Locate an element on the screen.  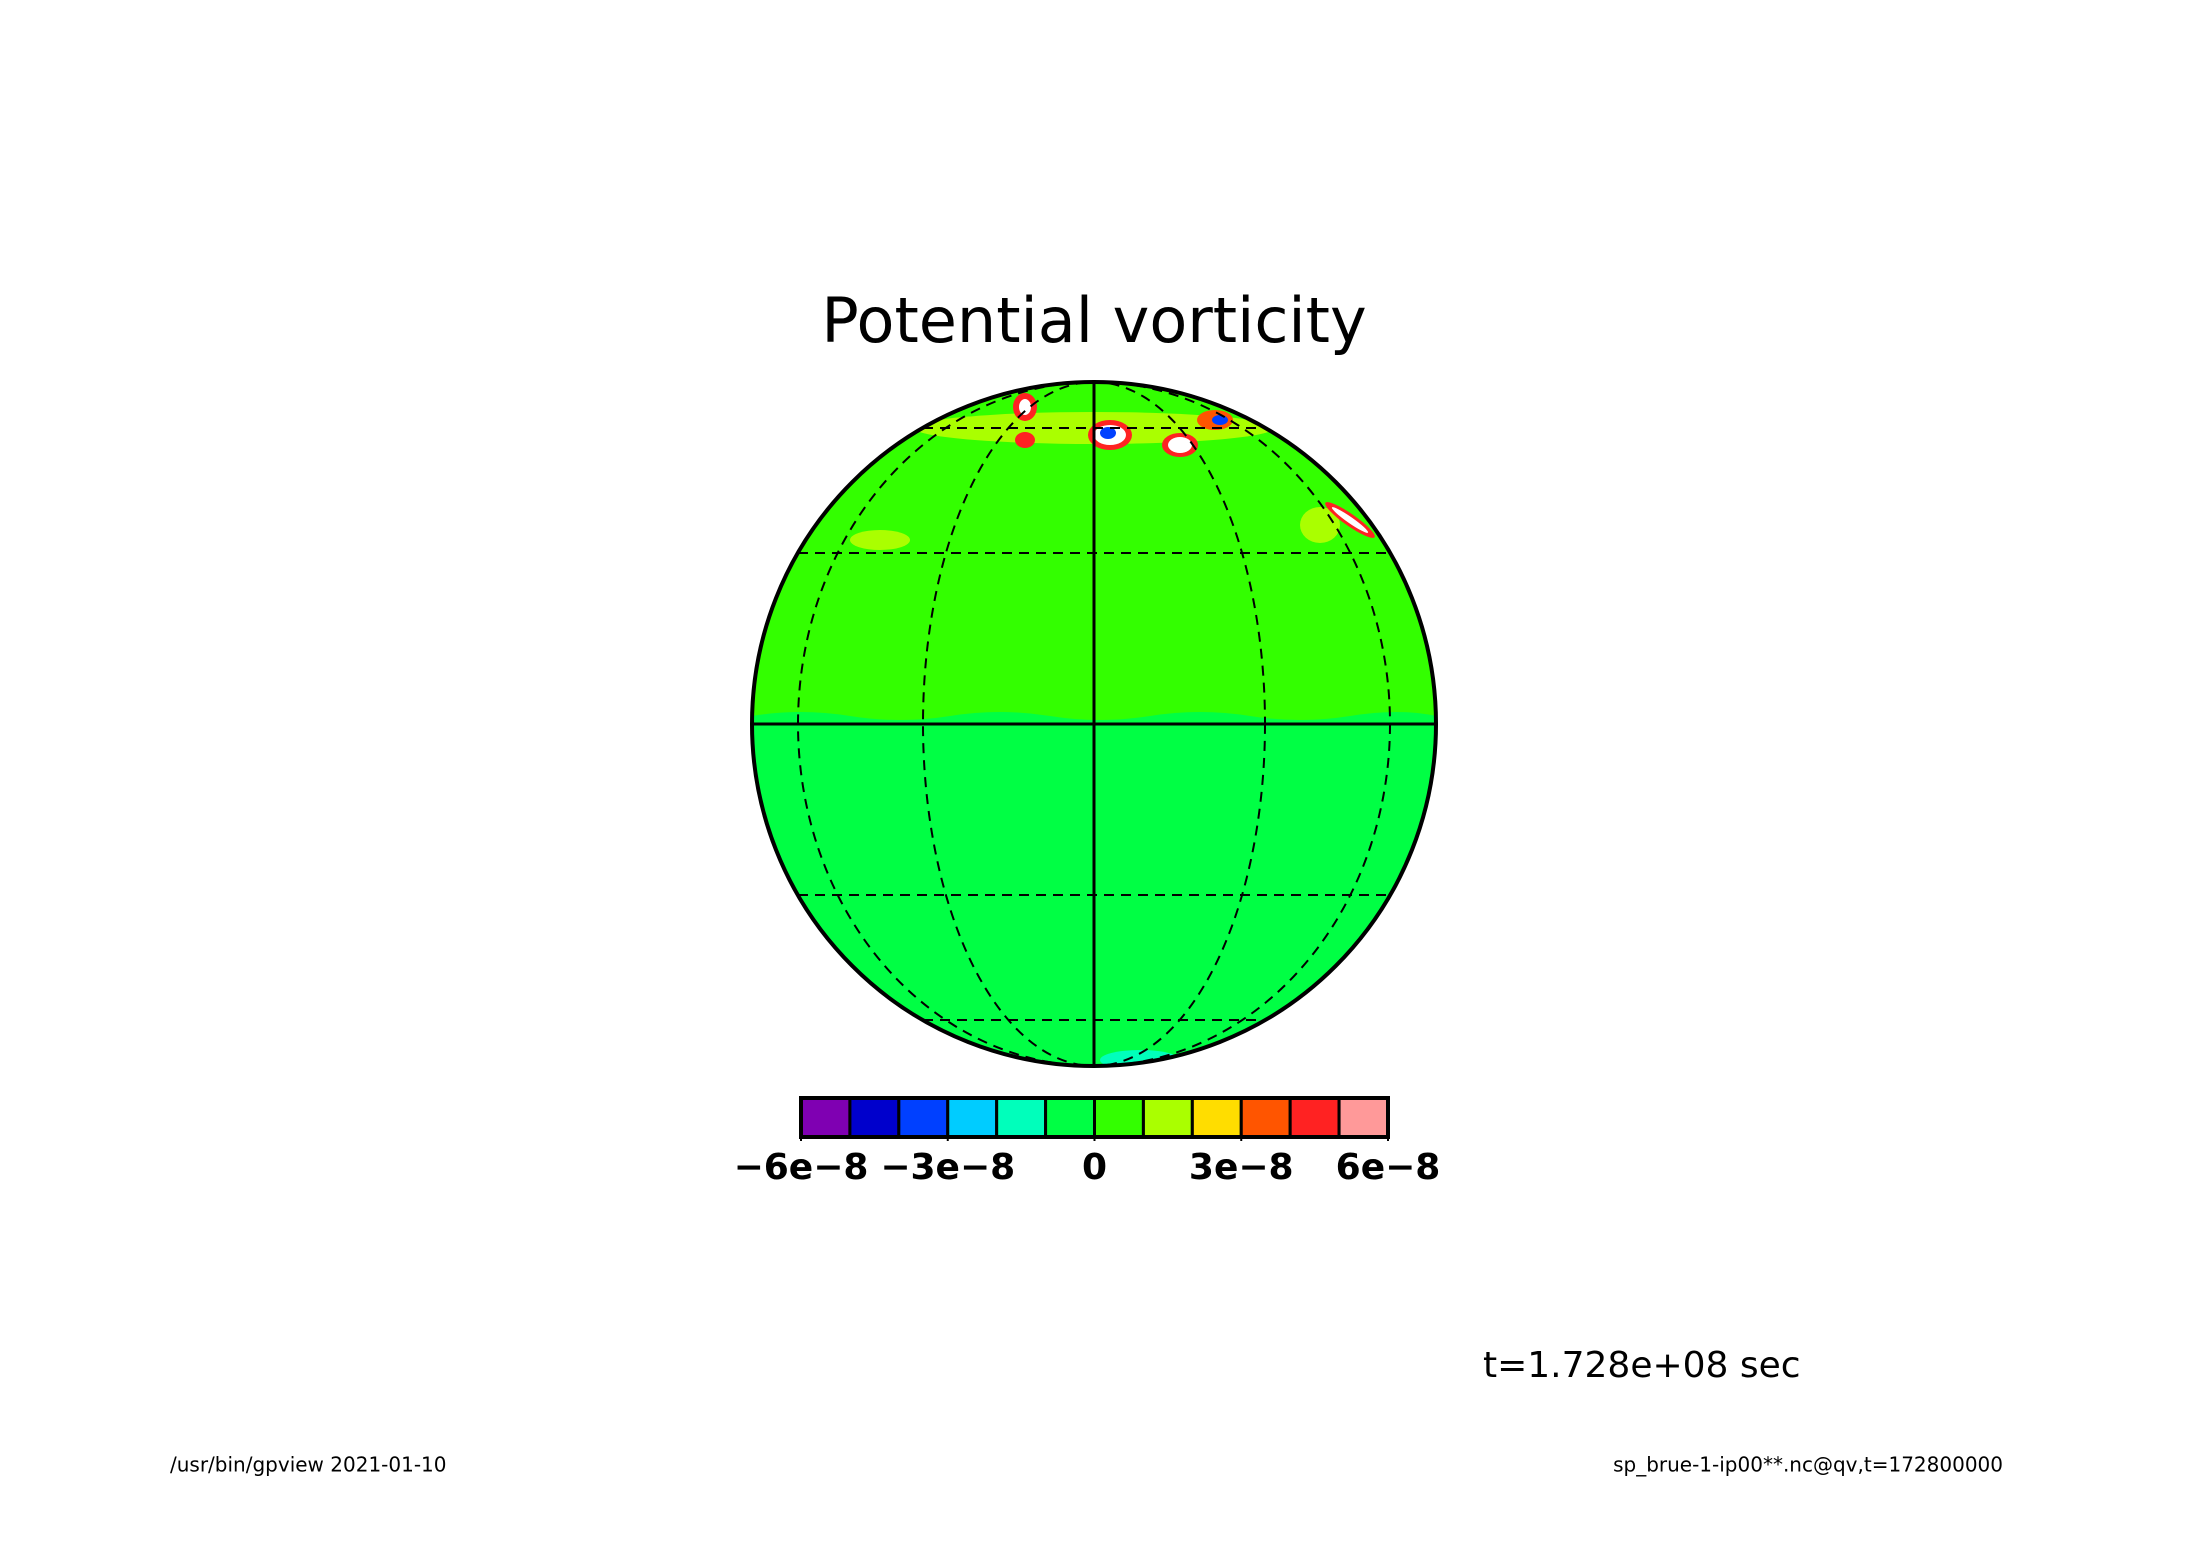
colorbar-tick-label: 0 is located at coordinates (1094, 1167).